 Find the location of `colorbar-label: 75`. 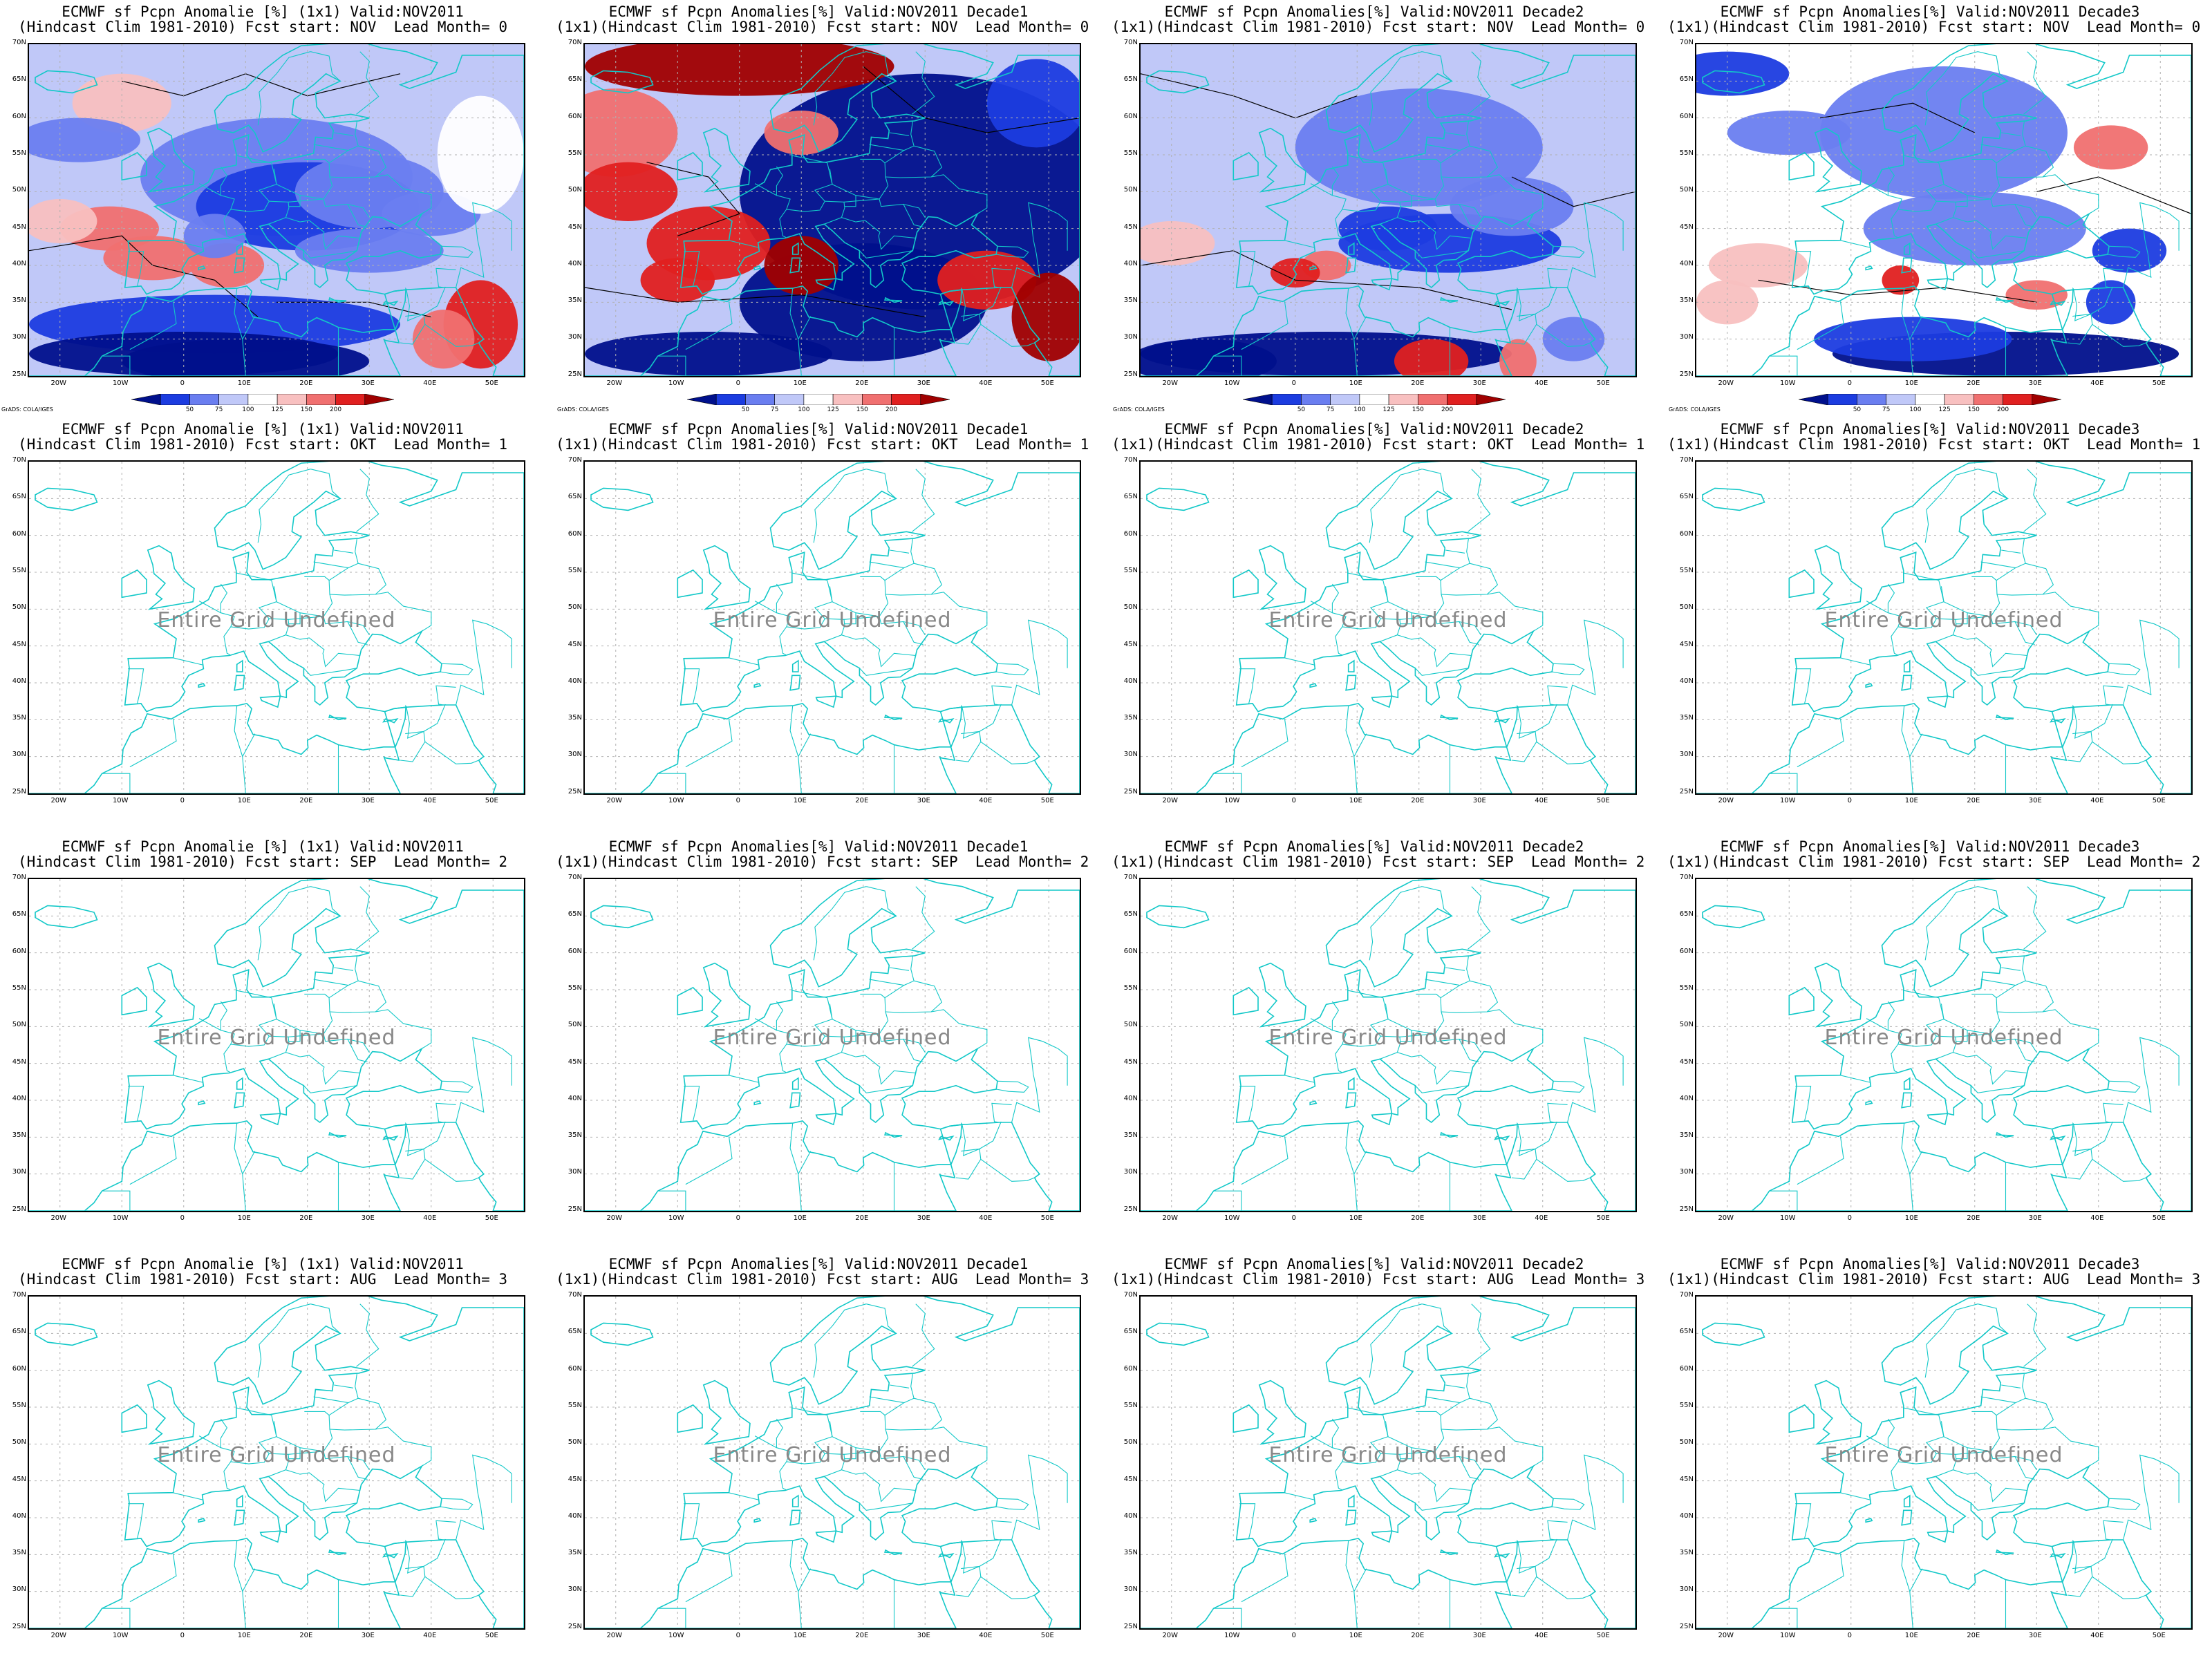

colorbar-label: 75 is located at coordinates (1886, 409).